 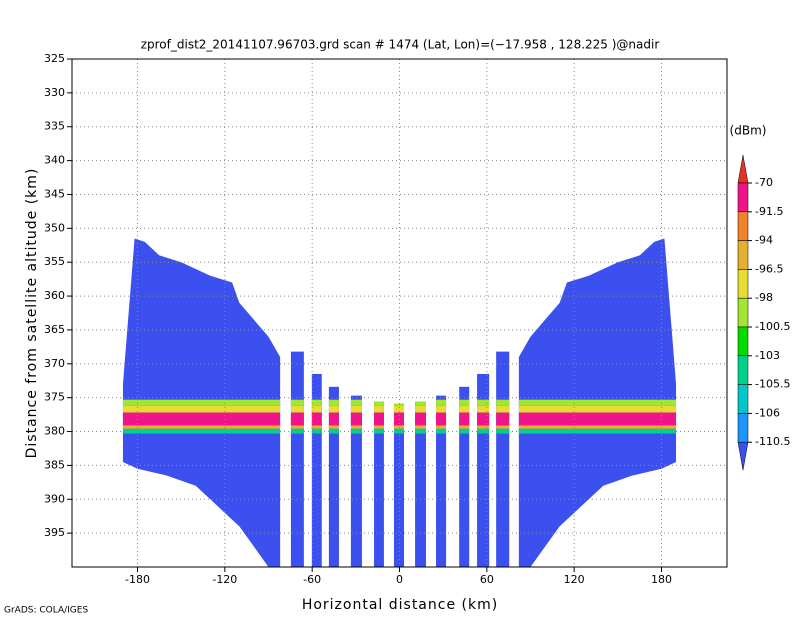 What do you see at coordinates (54, 397) in the screenshot?
I see `y-tick-label: 375` at bounding box center [54, 397].